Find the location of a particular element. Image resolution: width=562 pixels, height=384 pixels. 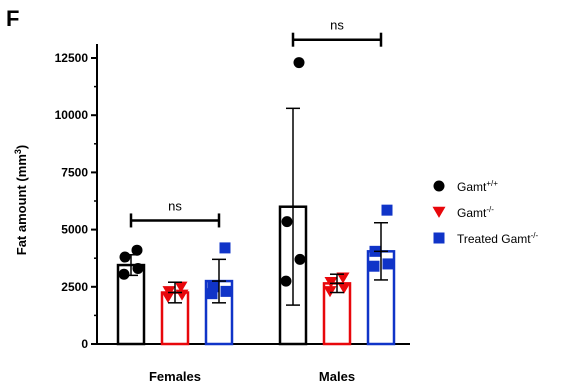

y-axis-title-main: Fat amount (mm is located at coordinates (21, 204).